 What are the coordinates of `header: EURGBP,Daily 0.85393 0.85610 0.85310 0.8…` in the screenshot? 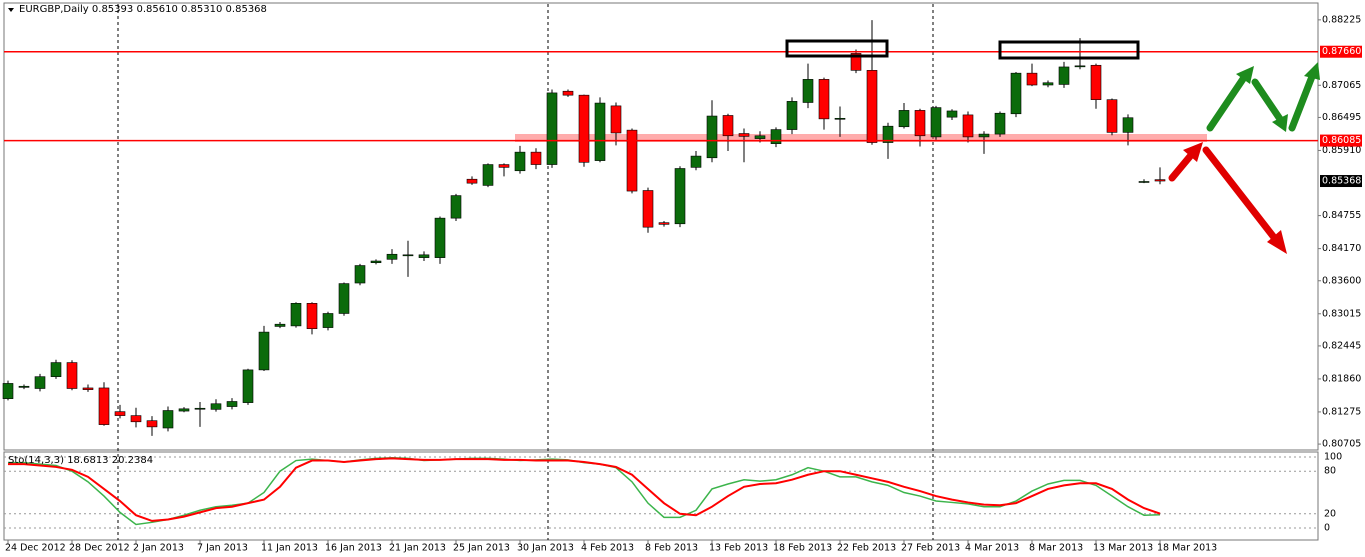 It's located at (143, 9).